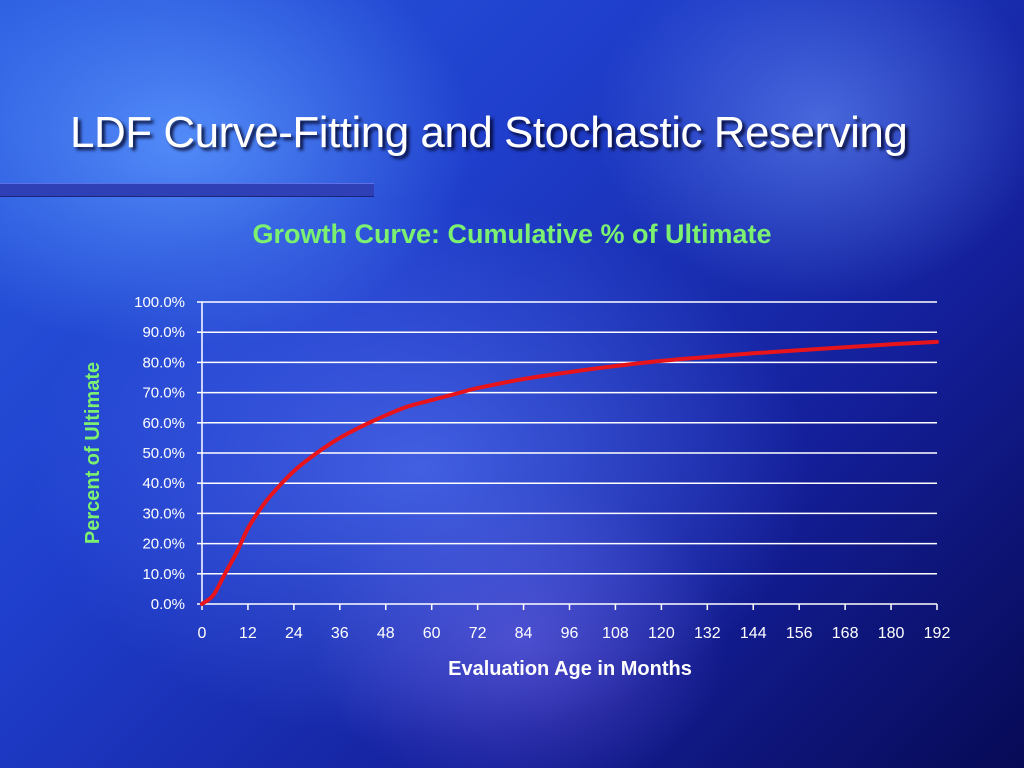 This screenshot has width=1024, height=768. I want to click on y-tick-label: 0.0%, so click(168, 604).